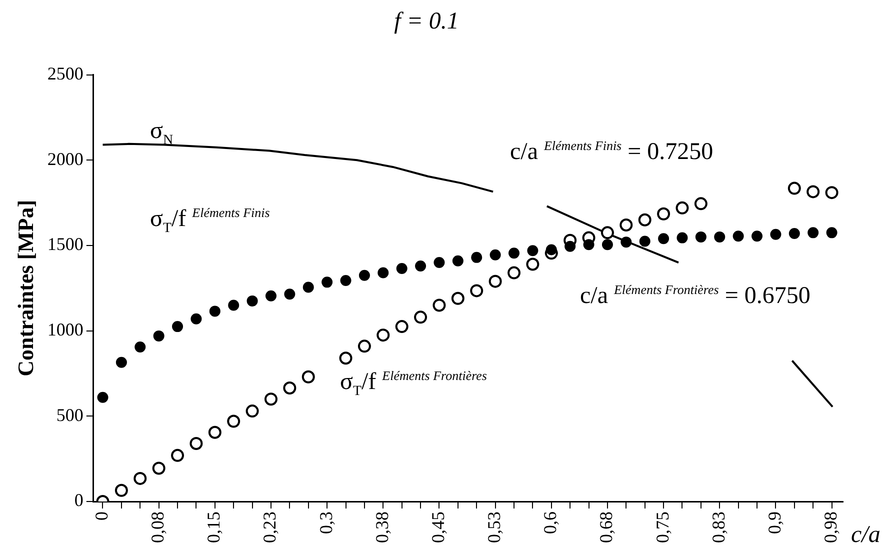 Image resolution: width=891 pixels, height=546 pixels. I want to click on x-tick-label: 0, so click(101, 516).